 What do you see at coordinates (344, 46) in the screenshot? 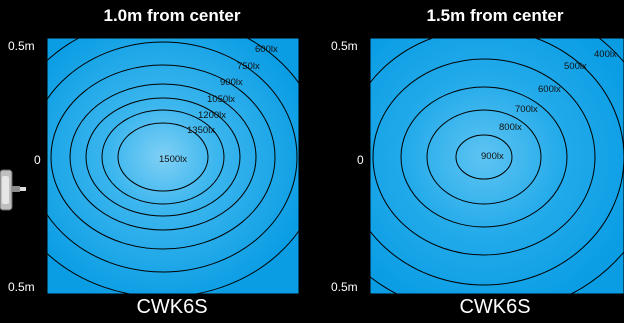
I see `panel-2-y-top-label: 0.5m` at bounding box center [344, 46].